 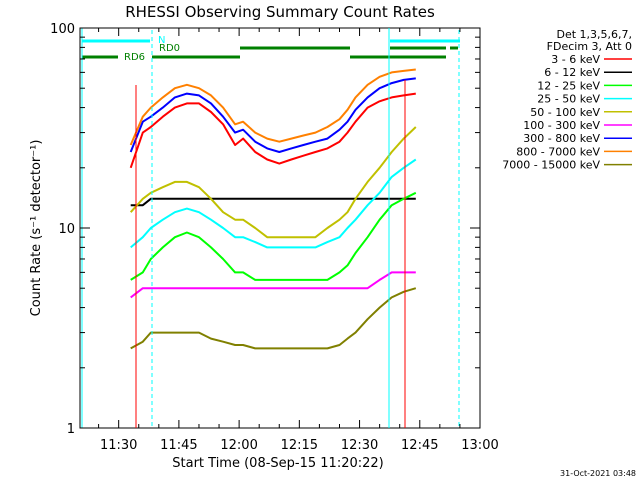 What do you see at coordinates (36, 228) in the screenshot?
I see `y-axis-label: Count Rate (s⁻¹ detector⁻¹)` at bounding box center [36, 228].